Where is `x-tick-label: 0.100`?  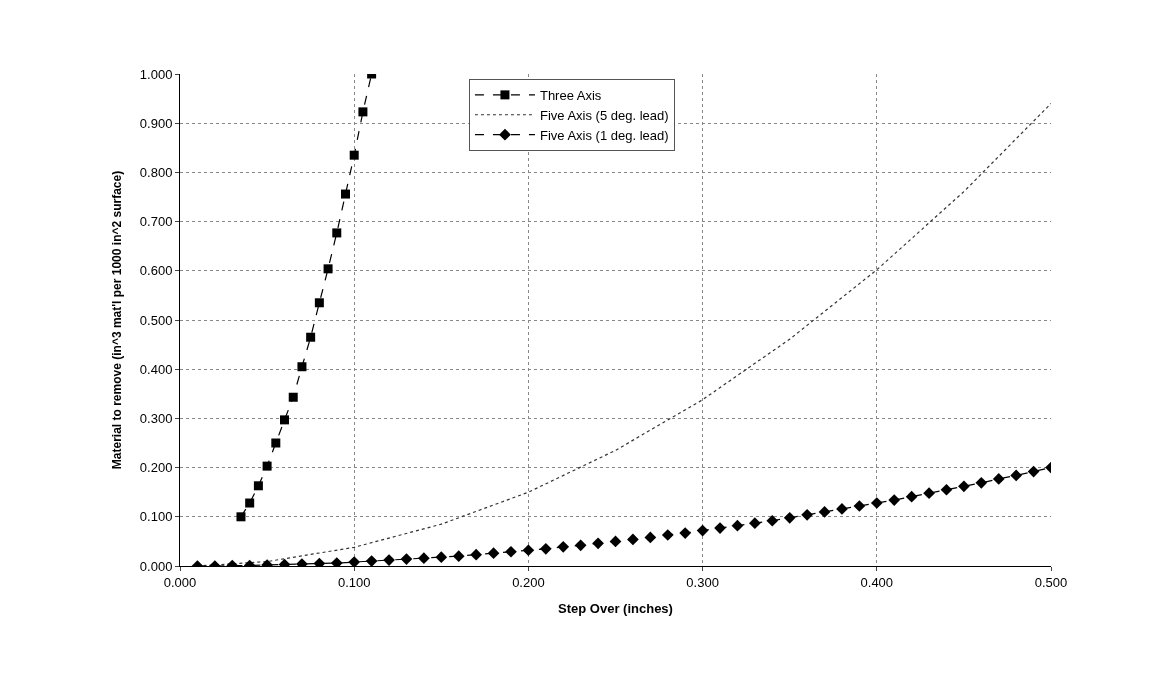
x-tick-label: 0.100 is located at coordinates (354, 582).